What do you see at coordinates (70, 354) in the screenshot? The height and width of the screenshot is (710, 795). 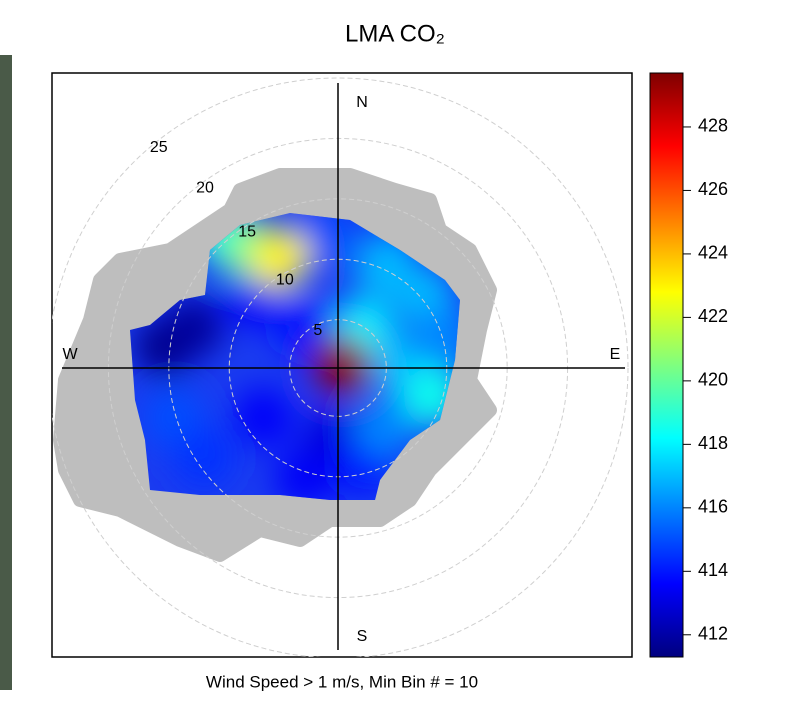 I see `direction-label: W` at bounding box center [70, 354].